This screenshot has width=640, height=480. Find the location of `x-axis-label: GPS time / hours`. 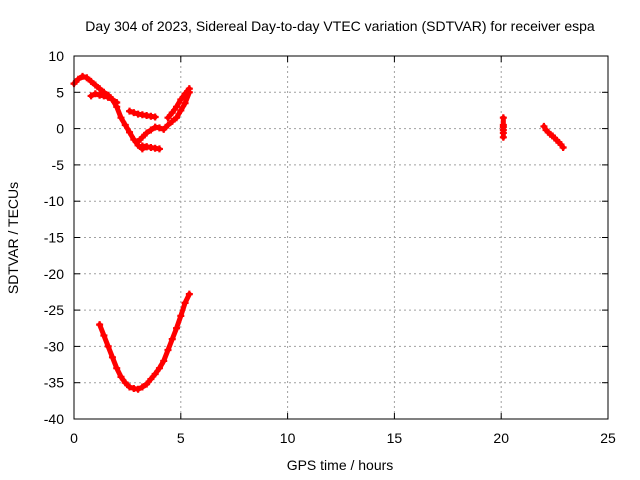

x-axis-label: GPS time / hours is located at coordinates (340, 465).